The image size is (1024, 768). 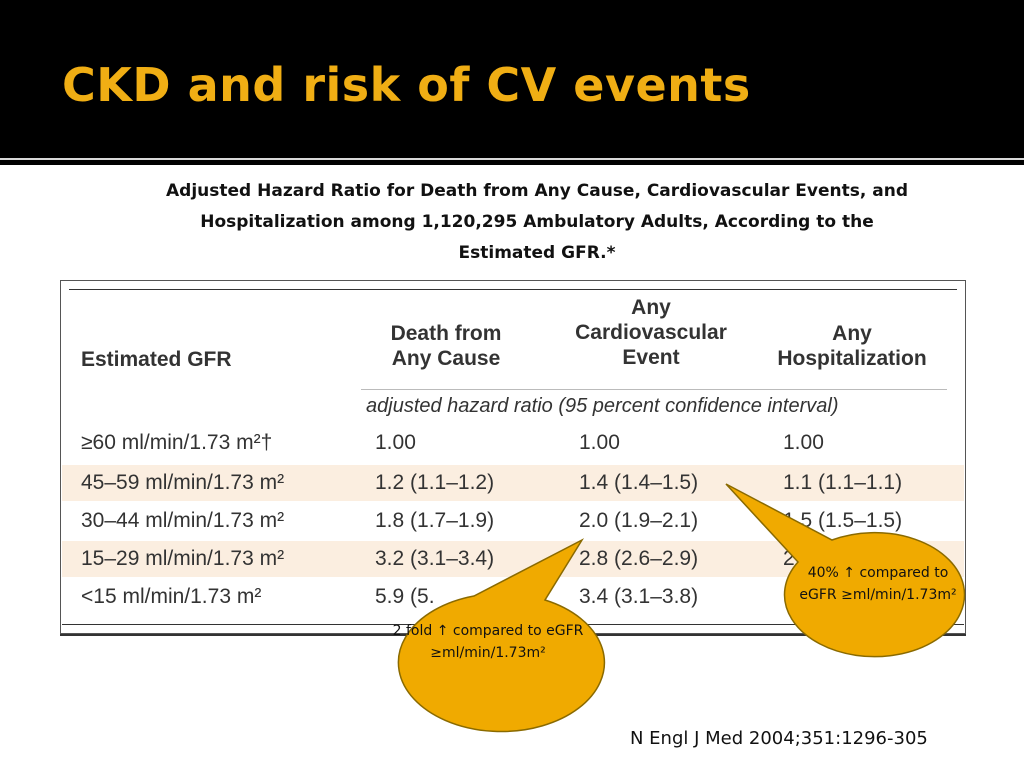 What do you see at coordinates (446, 346) in the screenshot?
I see `header-death-any-cause: Death from Any Cause` at bounding box center [446, 346].